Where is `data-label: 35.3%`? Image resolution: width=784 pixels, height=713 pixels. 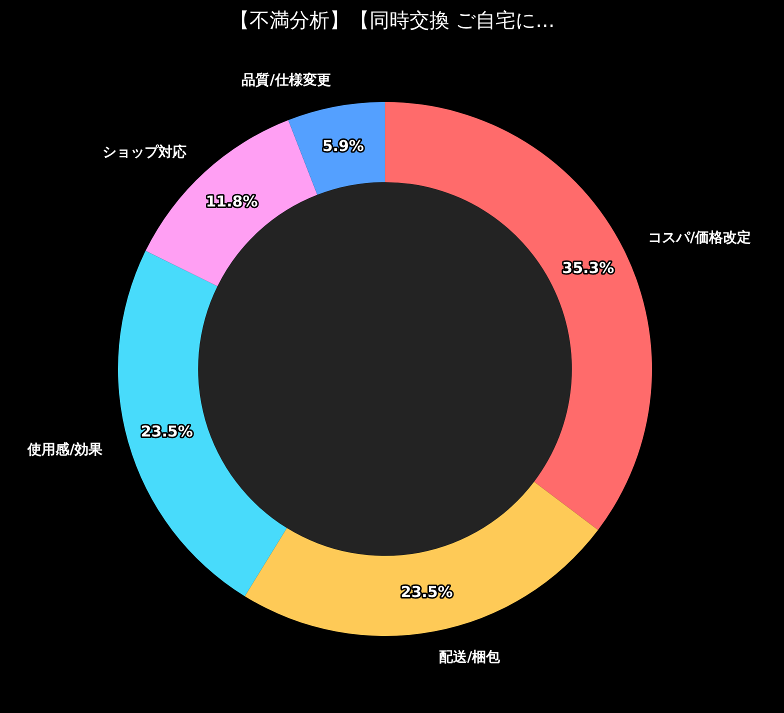
data-label: 35.3% is located at coordinates (588, 267).